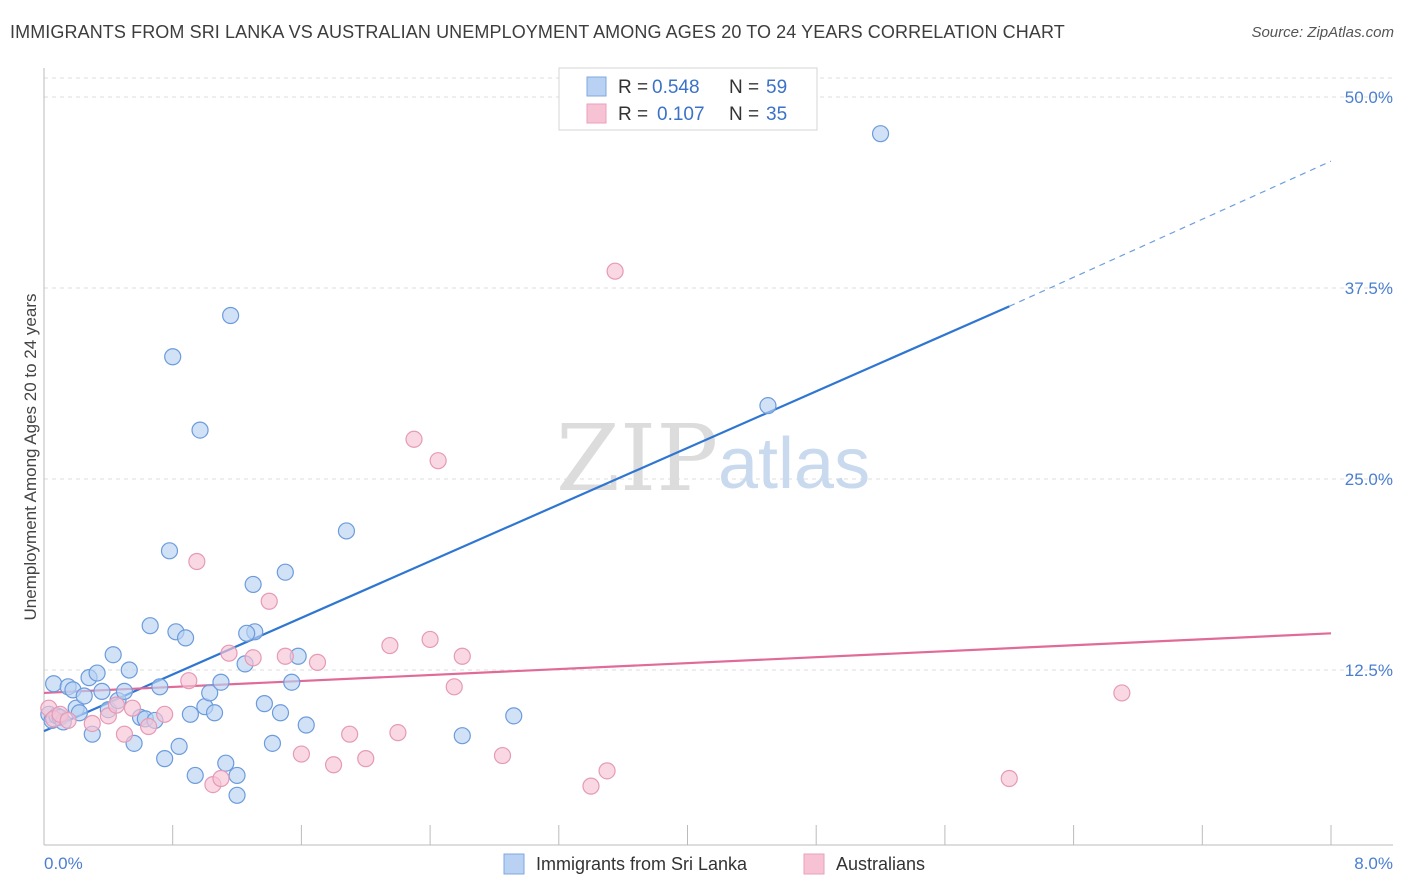 The width and height of the screenshot is (1406, 892). Describe the element at coordinates (63, 863) in the screenshot. I see `x-tick-label: 0.0%` at that location.